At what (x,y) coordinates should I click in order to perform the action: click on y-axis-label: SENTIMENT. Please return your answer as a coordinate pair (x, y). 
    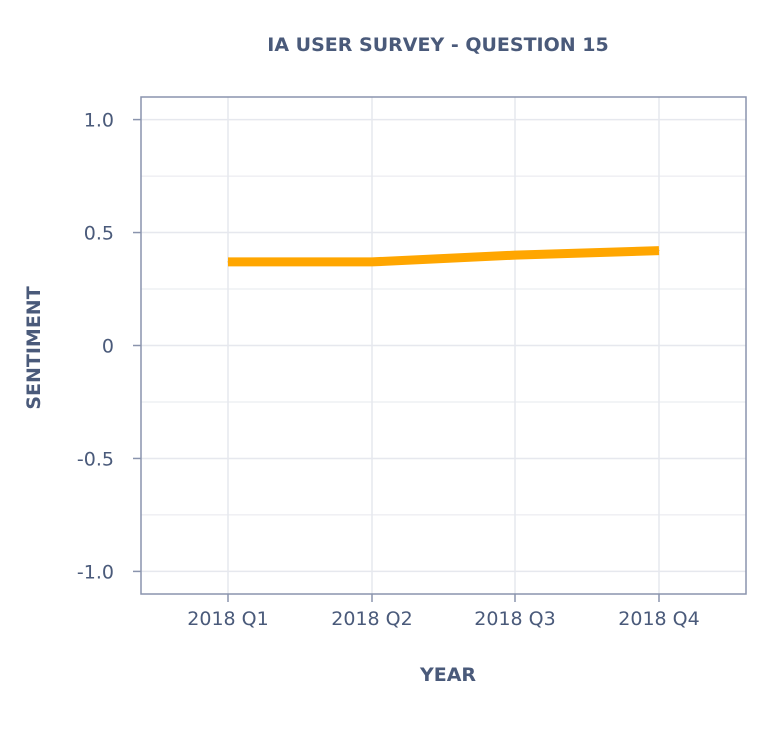
    Looking at the image, I should click on (34, 347).